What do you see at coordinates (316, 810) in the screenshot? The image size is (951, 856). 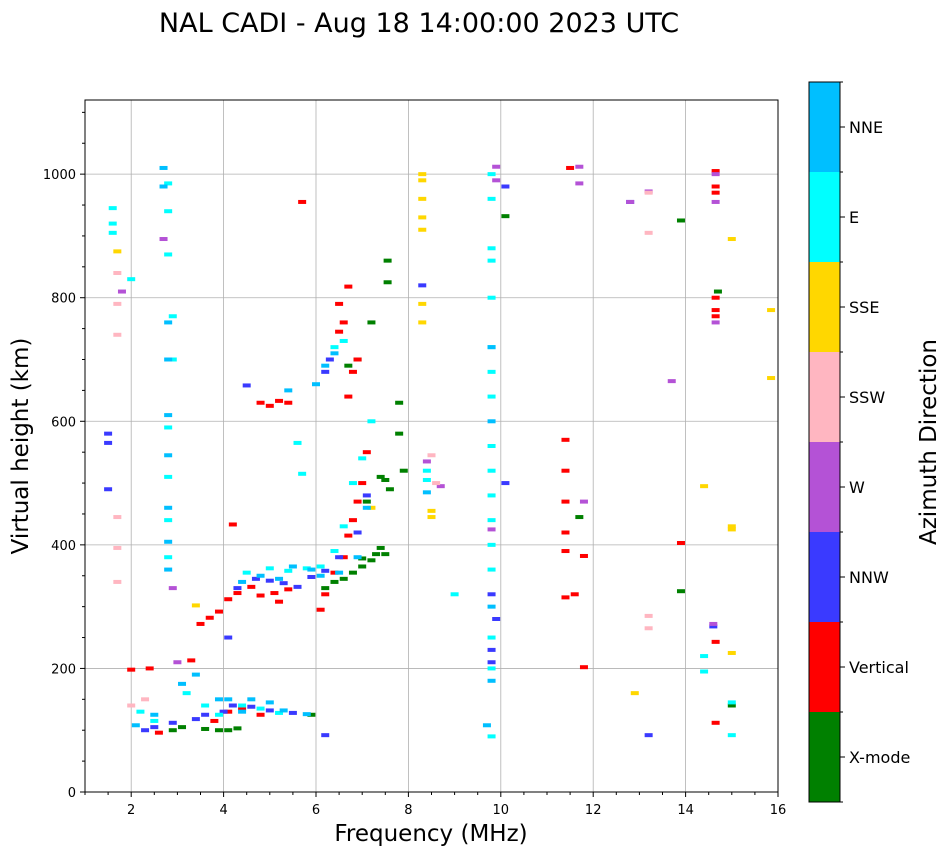 I see `x-tick-label: 6` at bounding box center [316, 810].